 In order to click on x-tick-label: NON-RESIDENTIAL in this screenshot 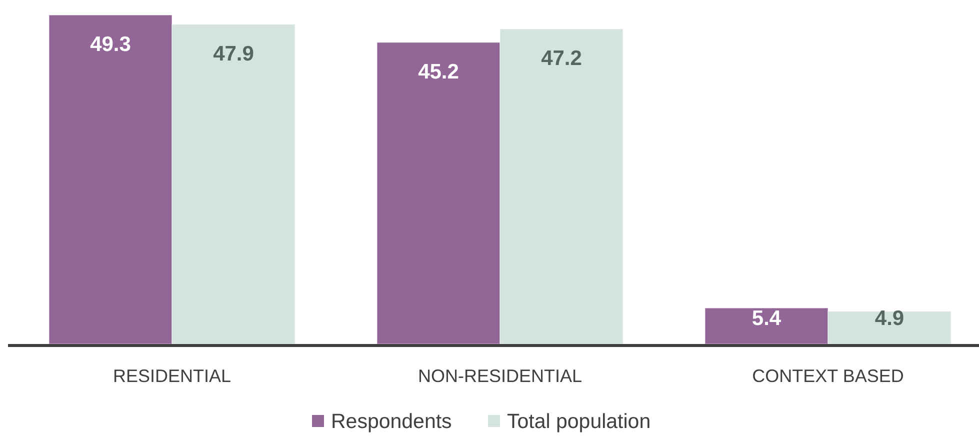, I will do `click(500, 376)`.